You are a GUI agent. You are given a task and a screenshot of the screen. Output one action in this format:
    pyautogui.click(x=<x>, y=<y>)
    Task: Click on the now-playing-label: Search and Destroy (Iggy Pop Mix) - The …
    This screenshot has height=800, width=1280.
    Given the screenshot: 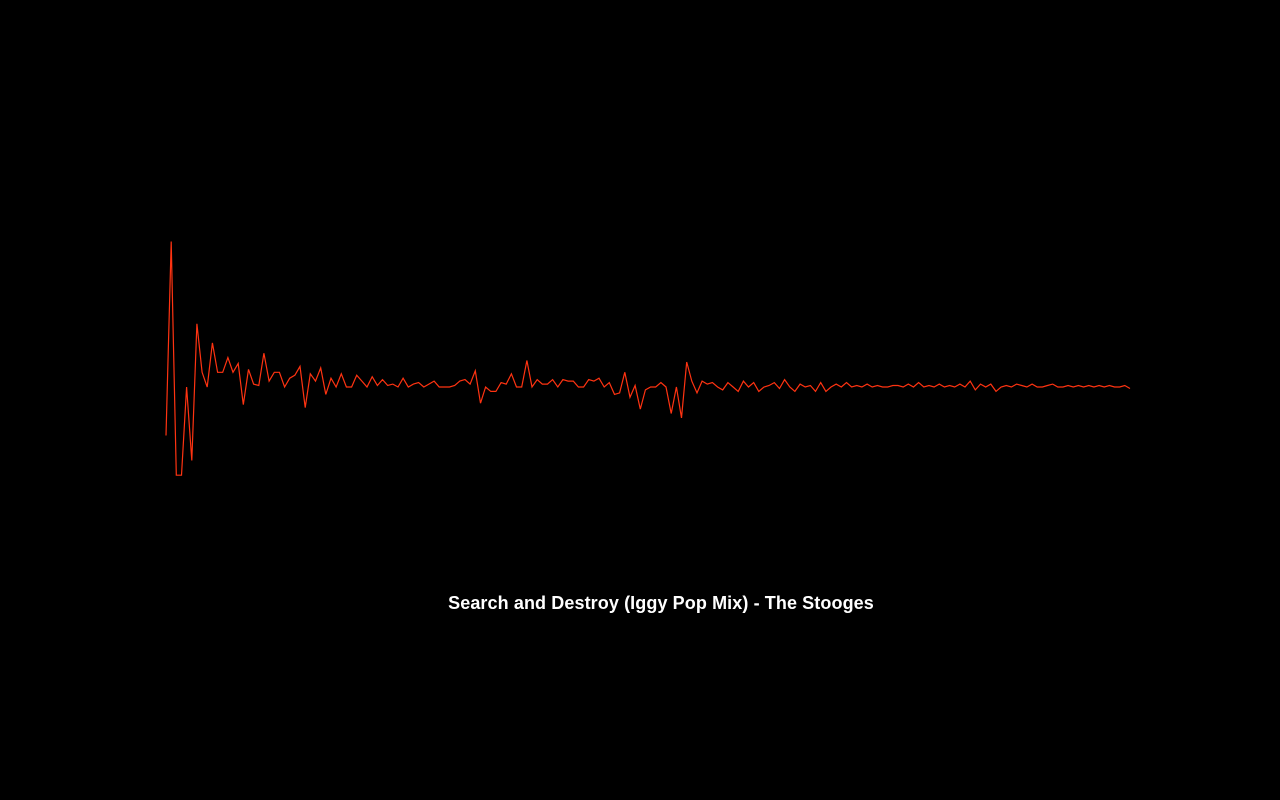 What is the action you would take?
    pyautogui.click(x=640, y=603)
    